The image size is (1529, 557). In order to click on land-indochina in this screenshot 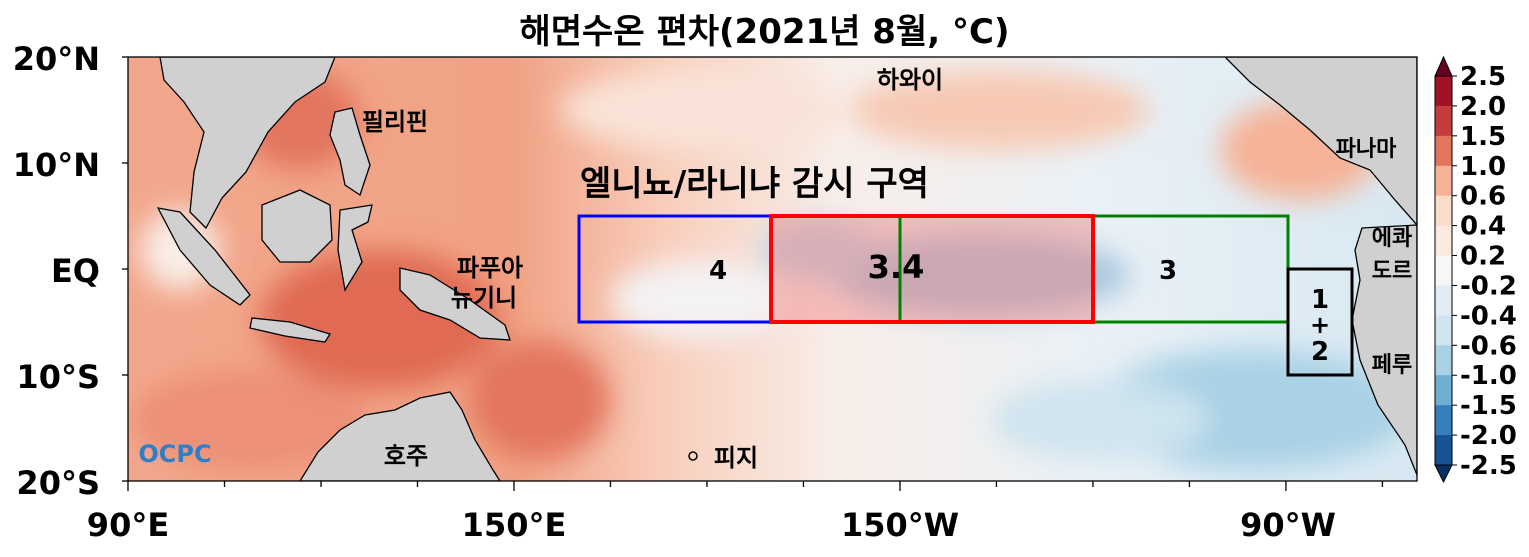, I will do `click(247, 143)`.